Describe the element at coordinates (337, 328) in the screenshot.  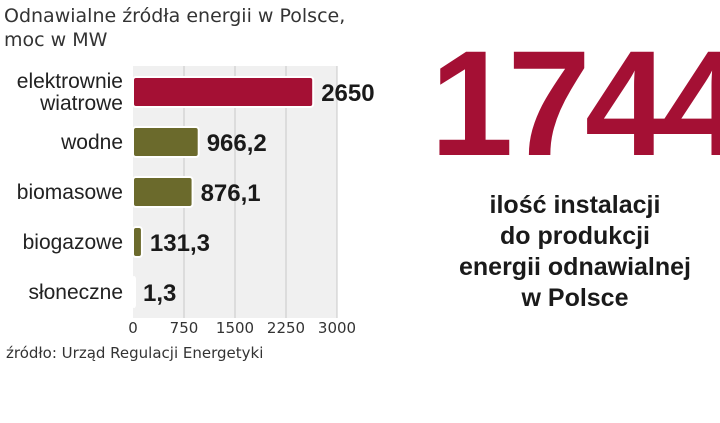
I see `x-tick-label: 3000` at that location.